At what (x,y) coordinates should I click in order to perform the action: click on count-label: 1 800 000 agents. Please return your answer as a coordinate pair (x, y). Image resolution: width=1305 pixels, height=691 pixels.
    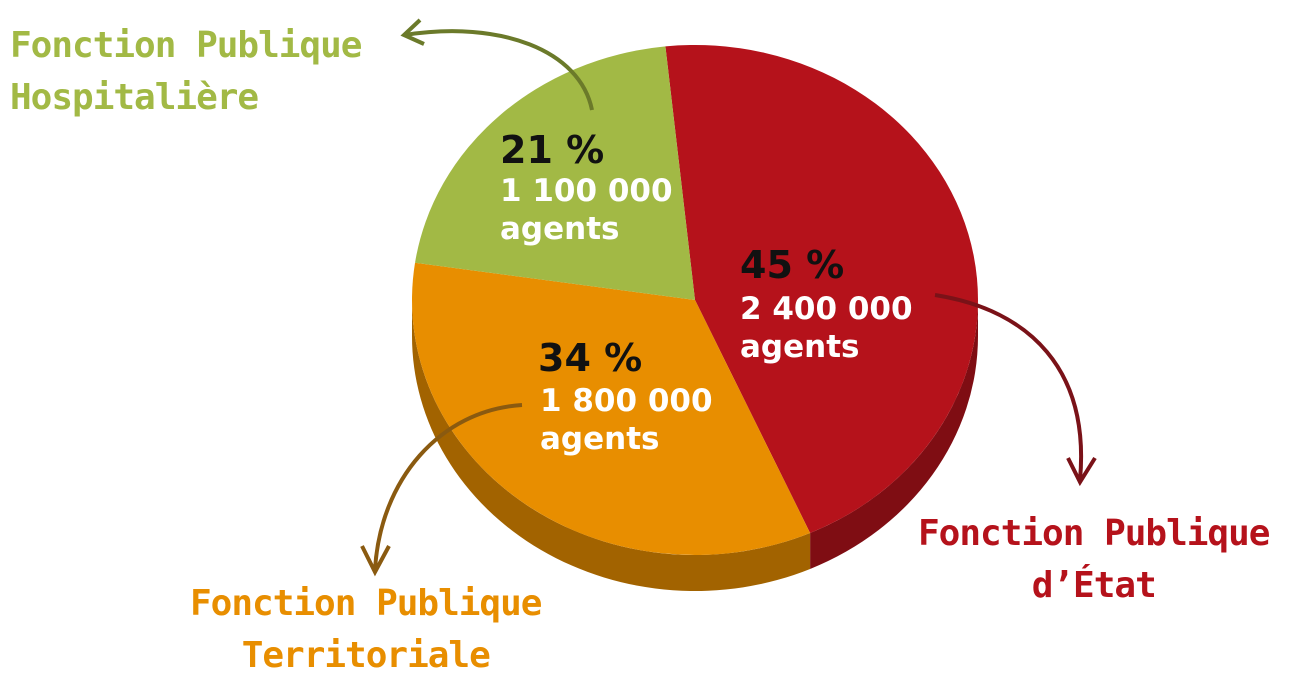
    Looking at the image, I should click on (626, 420).